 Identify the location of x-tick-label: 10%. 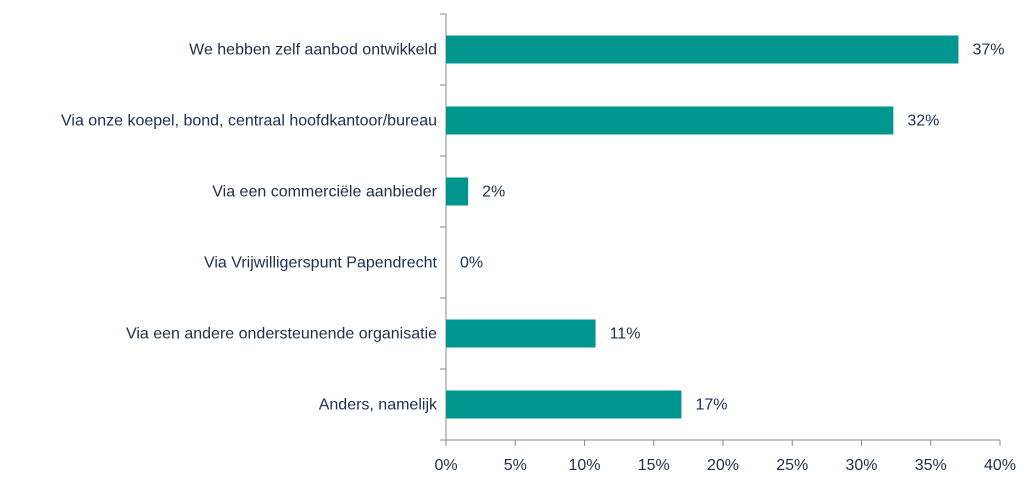
(584, 465).